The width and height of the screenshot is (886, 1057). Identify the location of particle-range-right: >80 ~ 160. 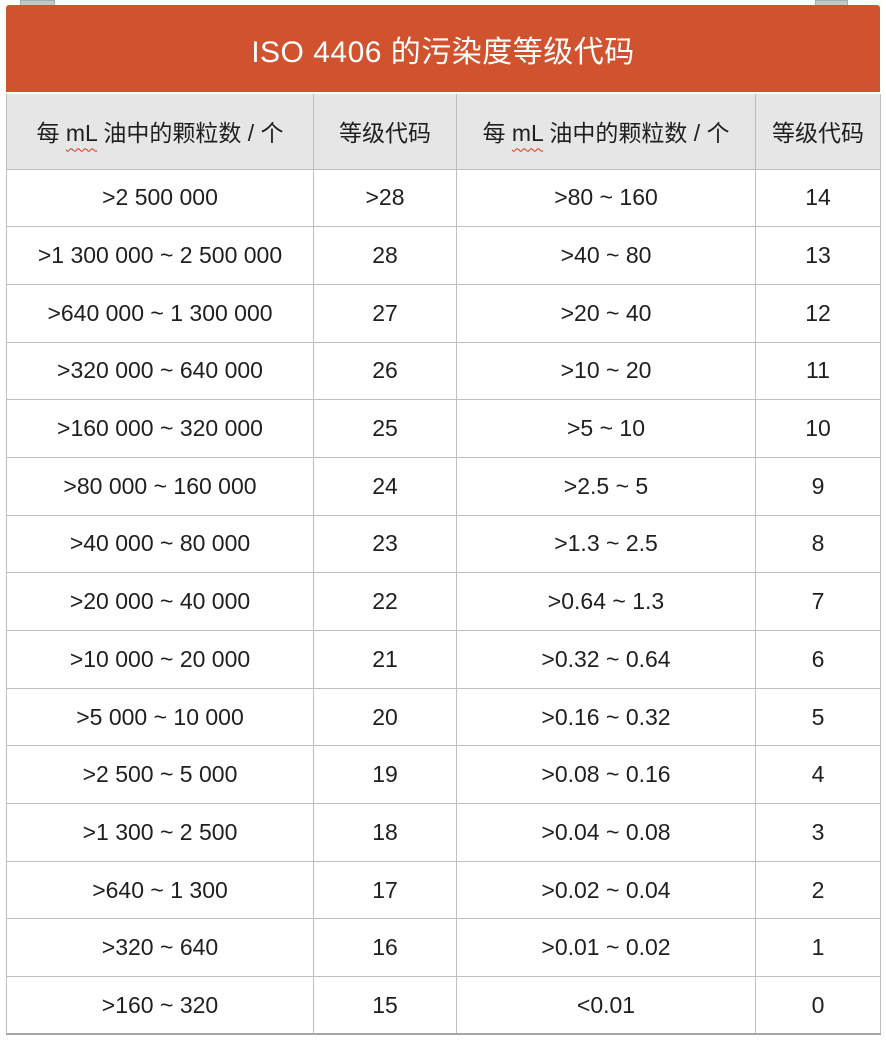
(606, 198).